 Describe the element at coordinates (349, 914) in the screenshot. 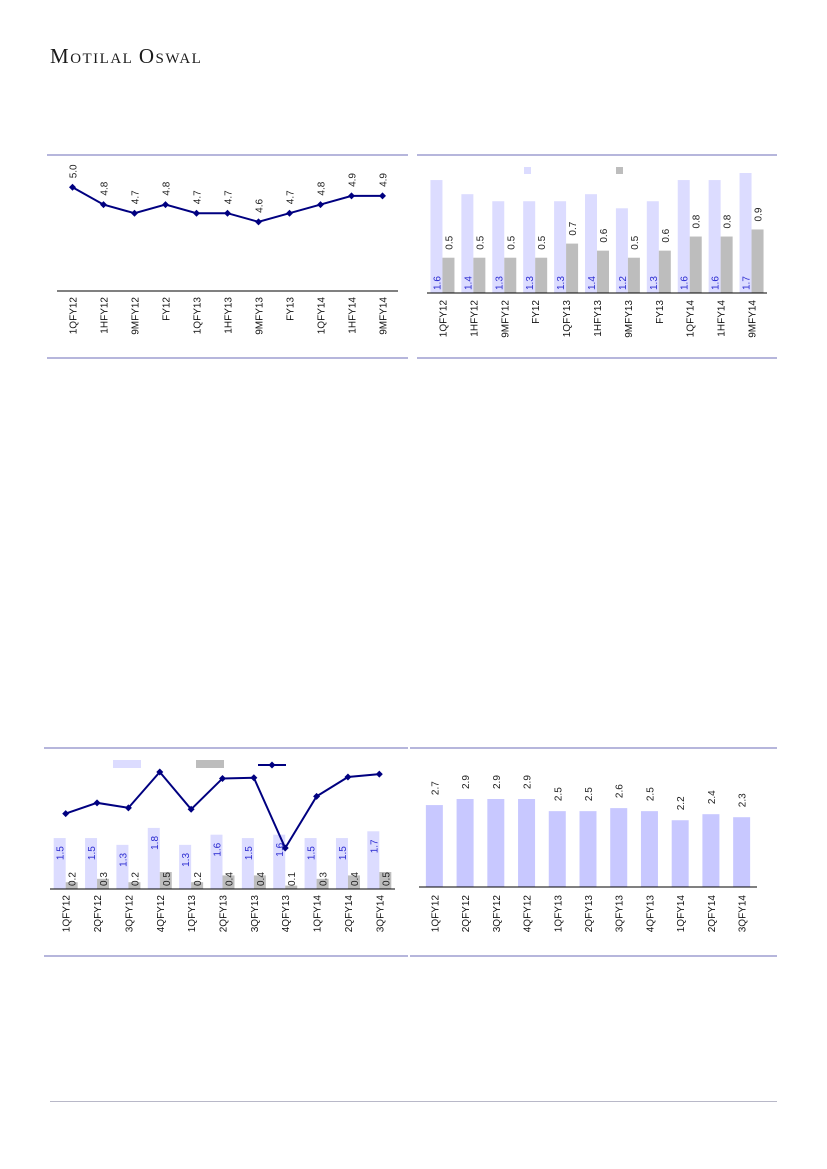

I see `chart-3-x-tick-label: 2QFY14` at that location.